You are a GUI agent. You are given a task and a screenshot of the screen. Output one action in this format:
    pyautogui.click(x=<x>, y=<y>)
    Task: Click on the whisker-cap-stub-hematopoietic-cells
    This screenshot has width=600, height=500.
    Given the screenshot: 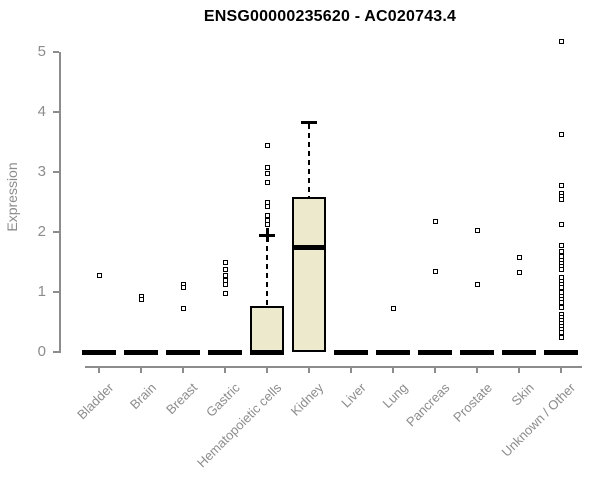 What is the action you would take?
    pyautogui.click(x=267, y=235)
    